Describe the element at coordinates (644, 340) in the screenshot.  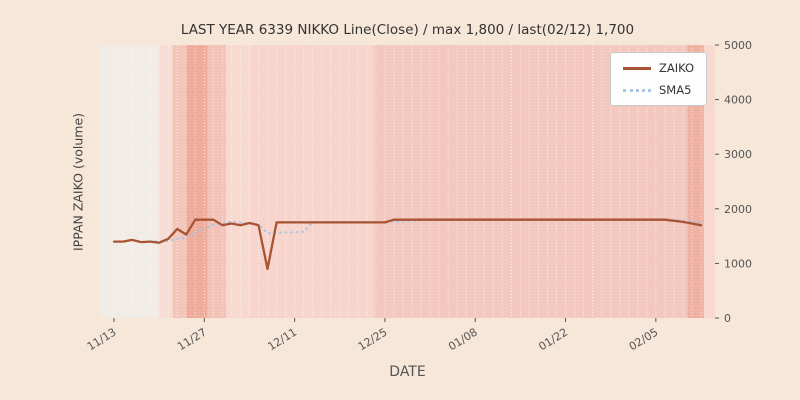
I see `x-tick-label: 02/05` at that location.